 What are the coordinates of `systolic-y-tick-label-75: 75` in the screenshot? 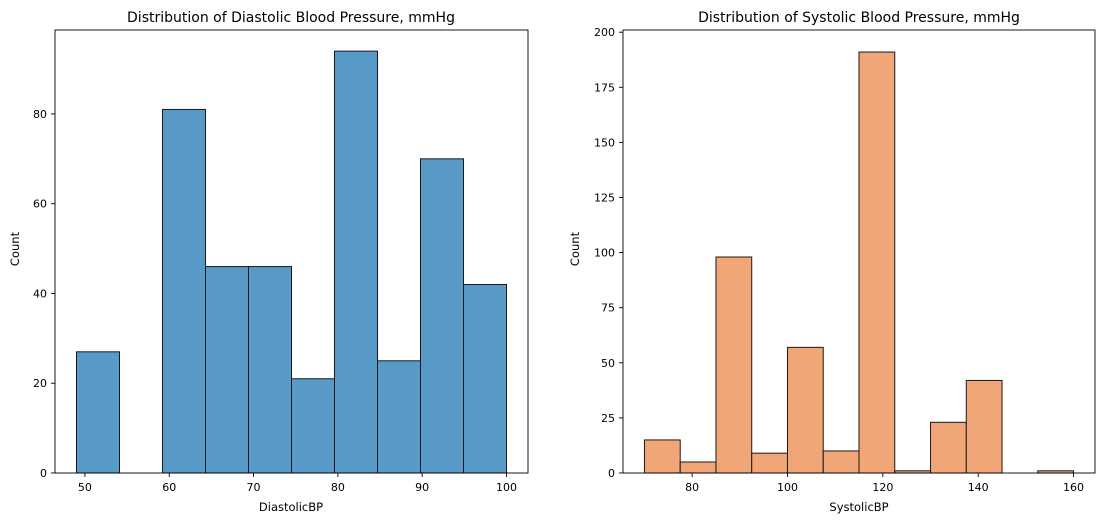 It's located at (608, 308).